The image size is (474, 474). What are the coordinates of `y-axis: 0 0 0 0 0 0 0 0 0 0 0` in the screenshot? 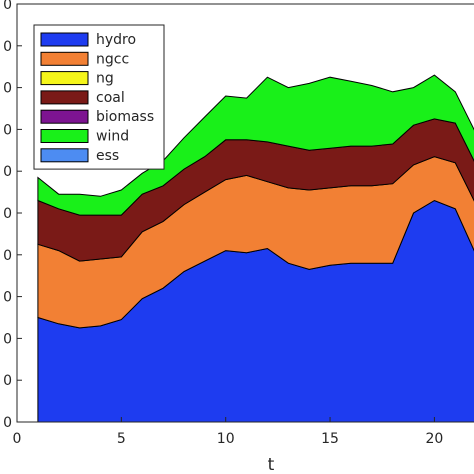 It's located at (12, 215).